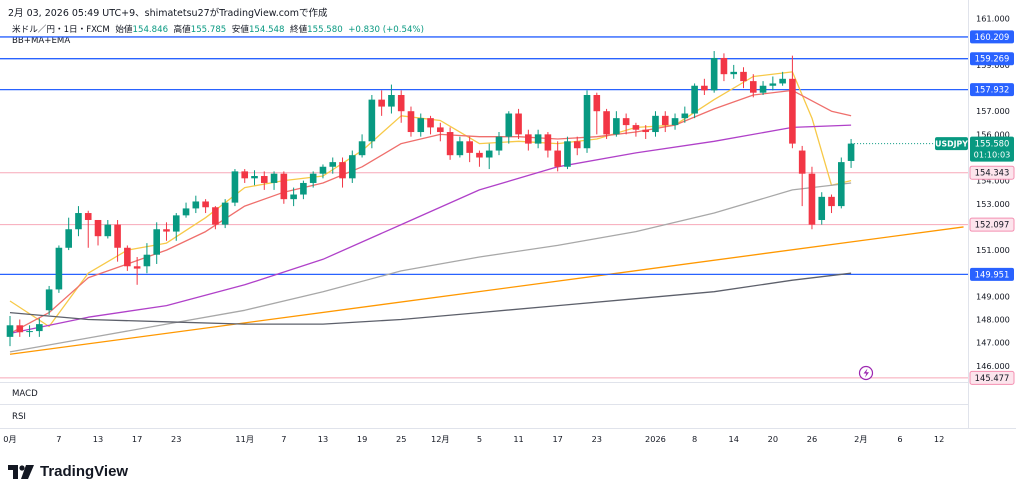 The image size is (1024, 492). Describe the element at coordinates (993, 181) in the screenshot. I see `y-tick-label-4: 154.000` at that location.